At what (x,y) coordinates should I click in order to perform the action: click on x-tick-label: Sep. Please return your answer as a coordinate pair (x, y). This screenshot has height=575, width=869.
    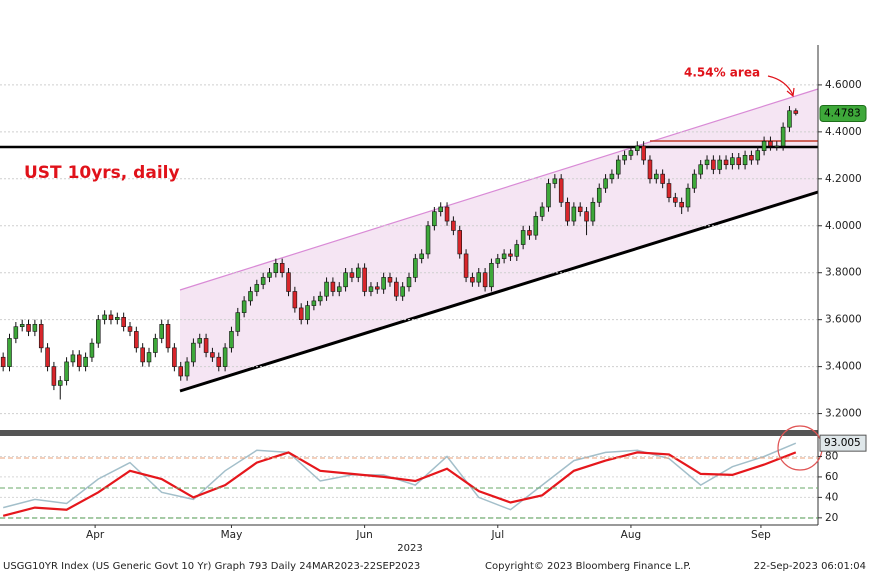
    Looking at the image, I should click on (761, 535).